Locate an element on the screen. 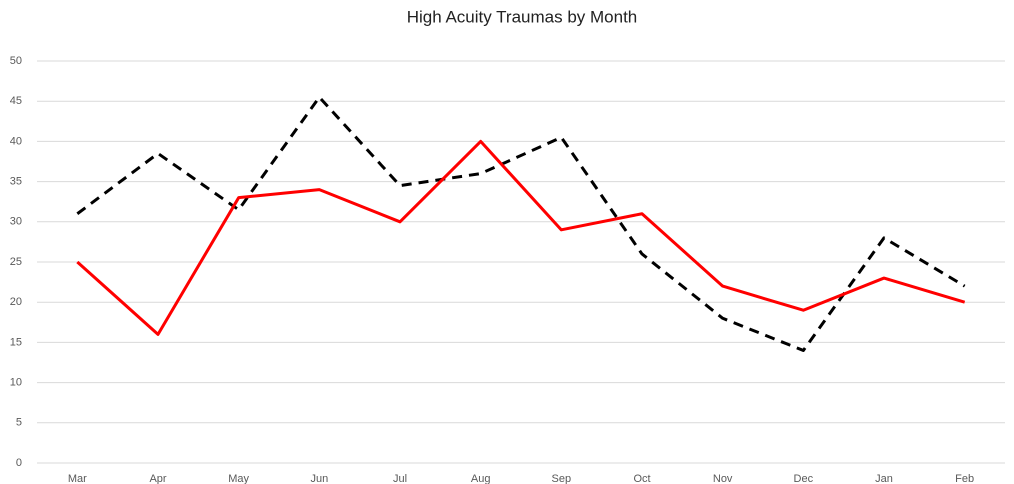  x-tick-label: Nov is located at coordinates (723, 478).